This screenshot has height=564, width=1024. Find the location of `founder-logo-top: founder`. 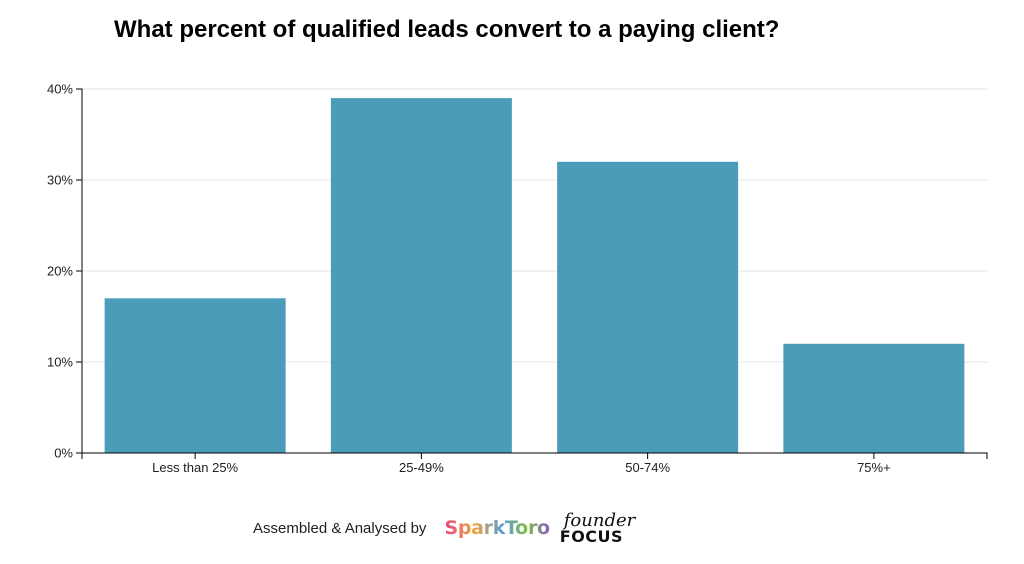

founder-logo-top: founder is located at coordinates (599, 520).